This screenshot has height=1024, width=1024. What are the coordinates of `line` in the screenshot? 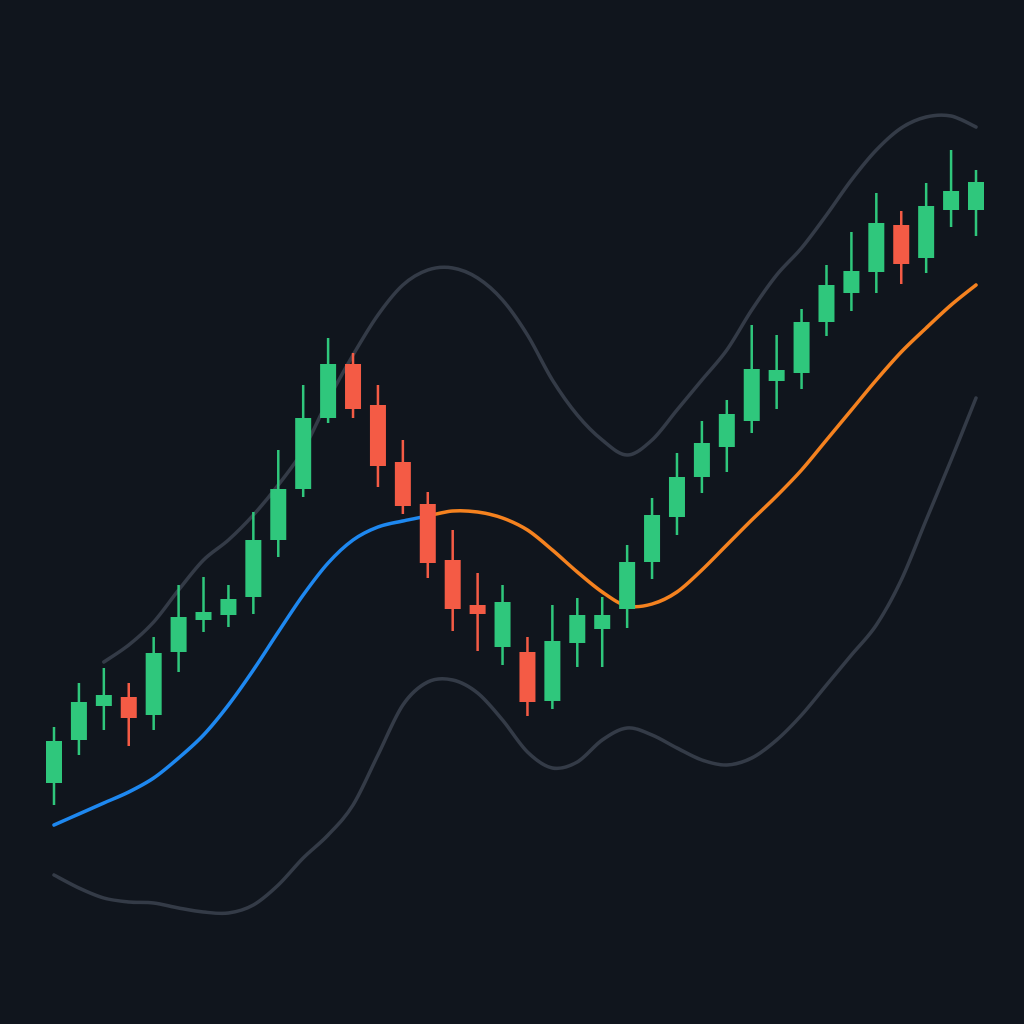 It's located at (241, 670).